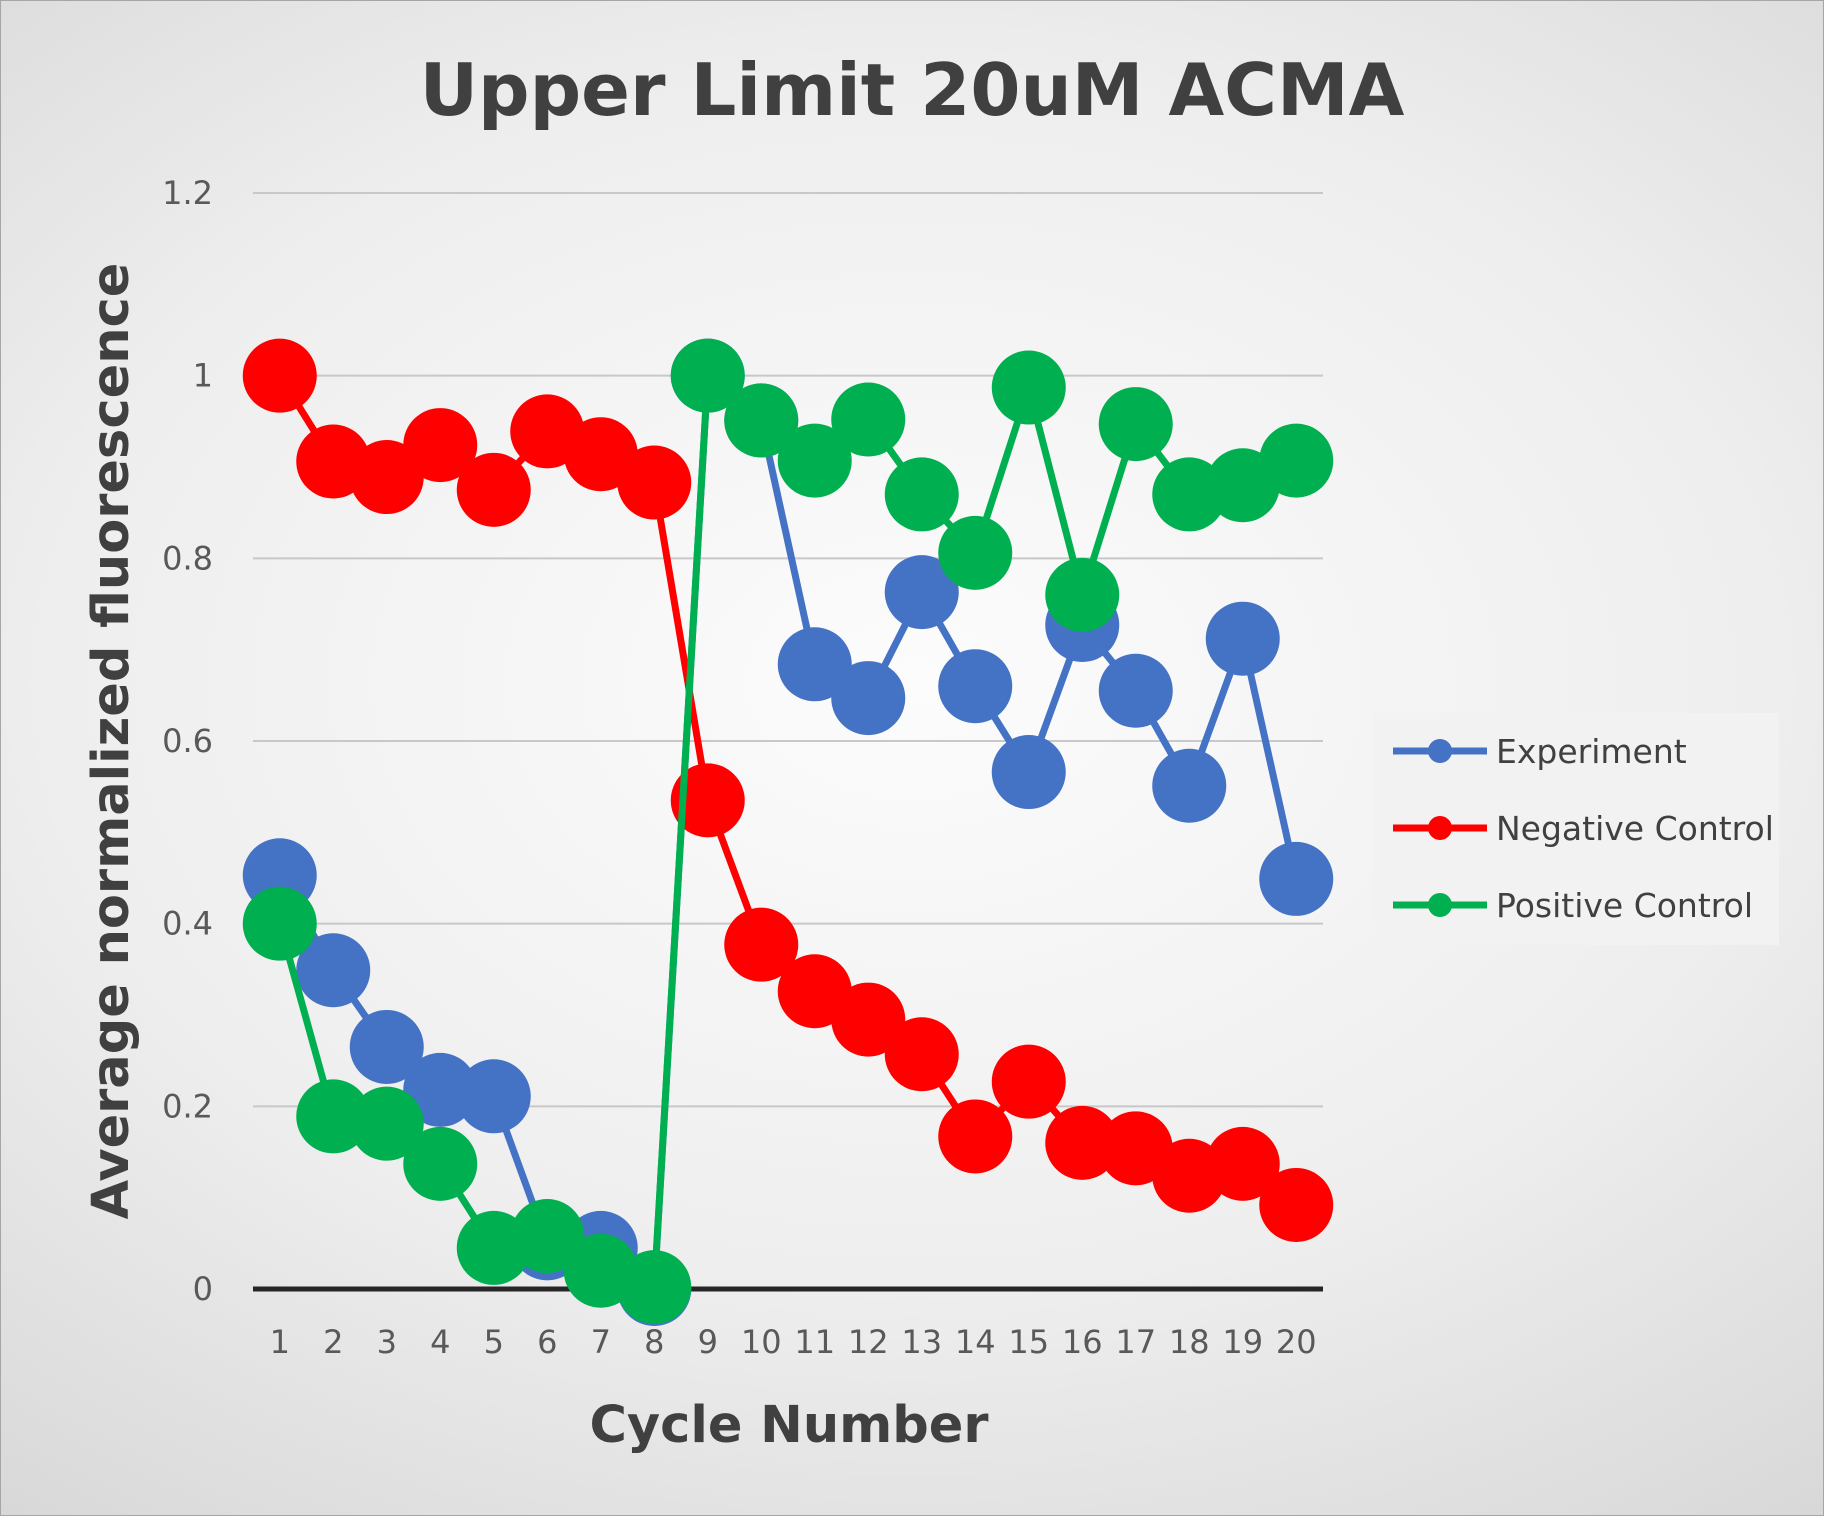  Describe the element at coordinates (654, 1342) in the screenshot. I see `x-tick-label: 8` at that location.